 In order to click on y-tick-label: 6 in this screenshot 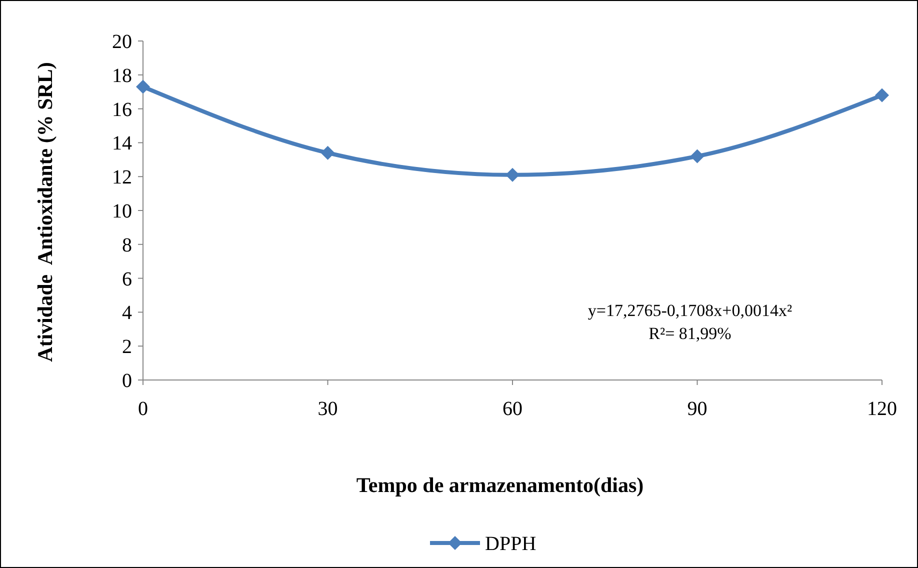, I will do `click(127, 279)`.